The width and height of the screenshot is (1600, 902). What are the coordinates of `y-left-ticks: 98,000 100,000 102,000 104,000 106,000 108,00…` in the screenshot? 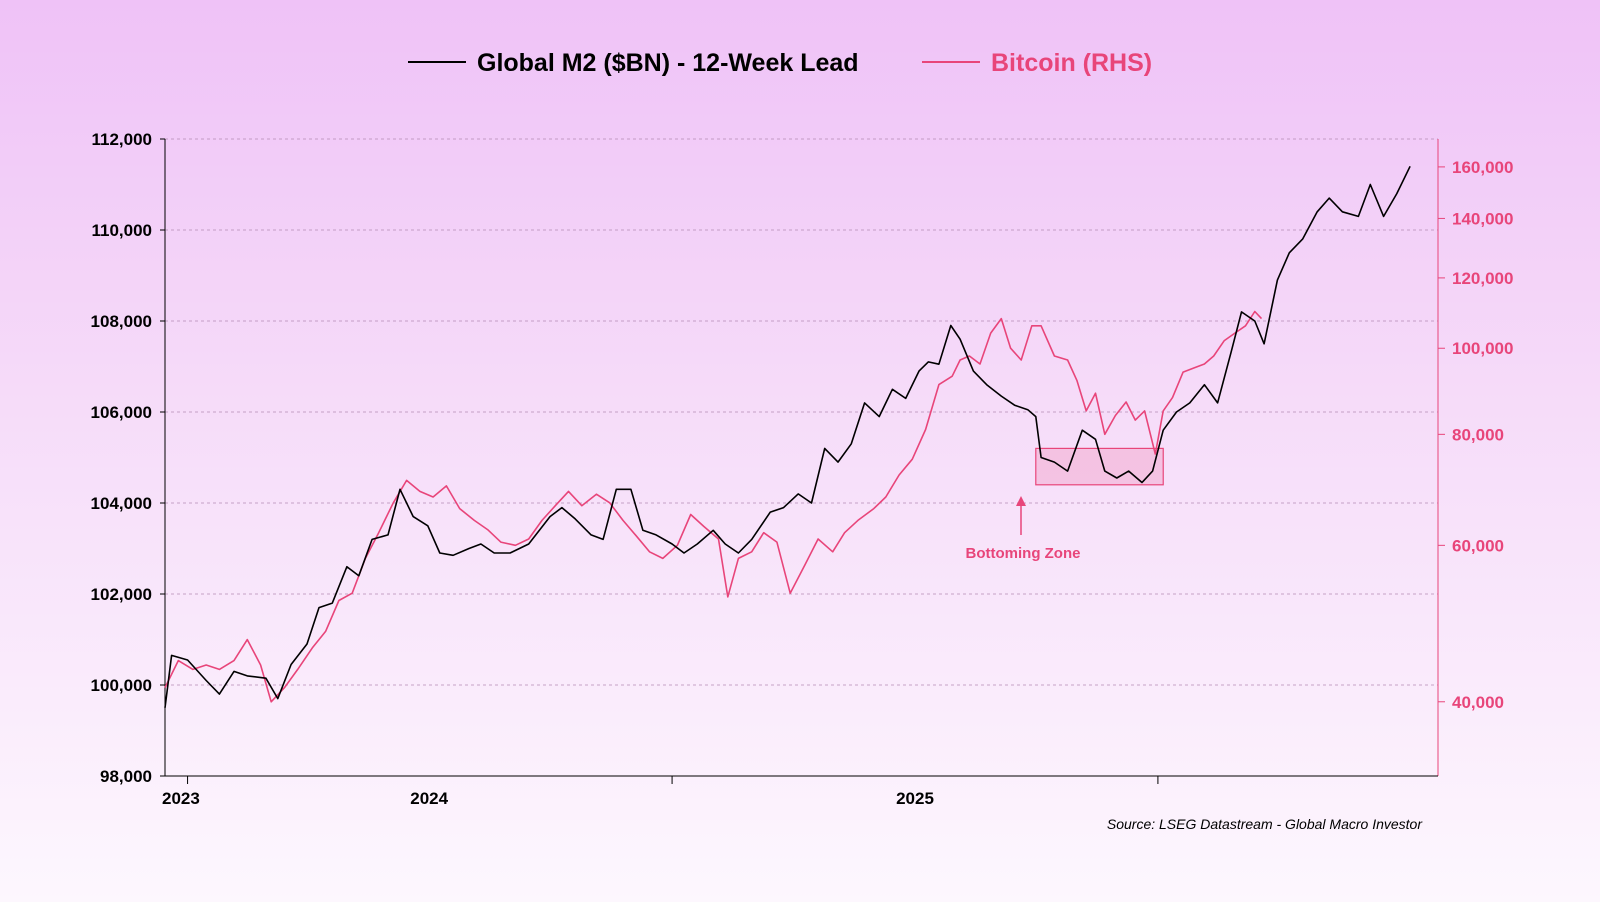 It's located at (128, 458).